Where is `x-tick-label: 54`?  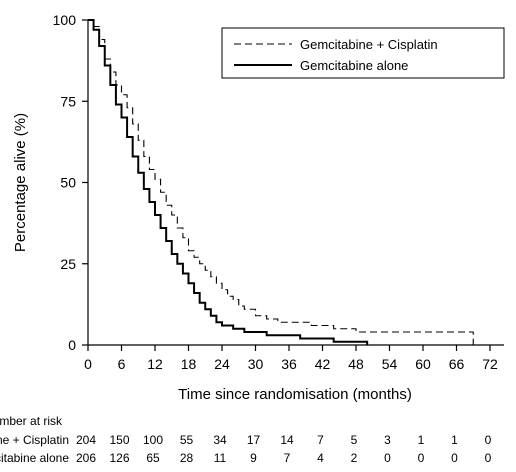 x-tick-label: 54 is located at coordinates (390, 364).